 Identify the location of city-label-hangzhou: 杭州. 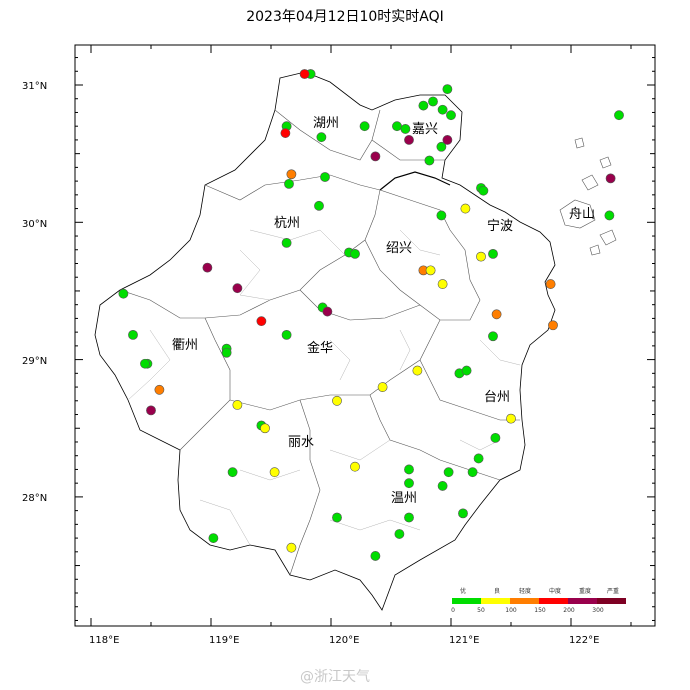
(287, 223).